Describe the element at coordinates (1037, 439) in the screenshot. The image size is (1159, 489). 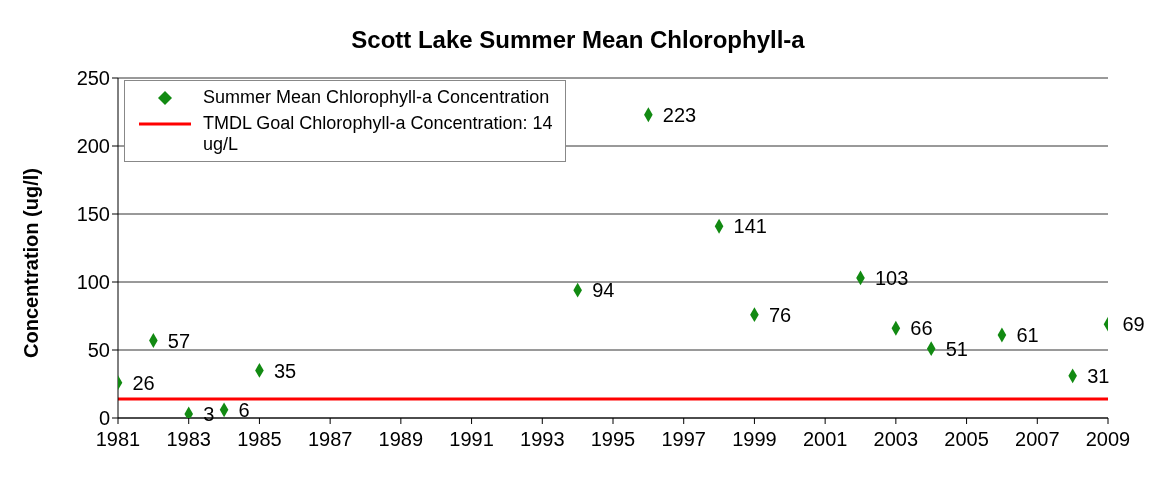
I see `x-tick-label: 2007` at that location.